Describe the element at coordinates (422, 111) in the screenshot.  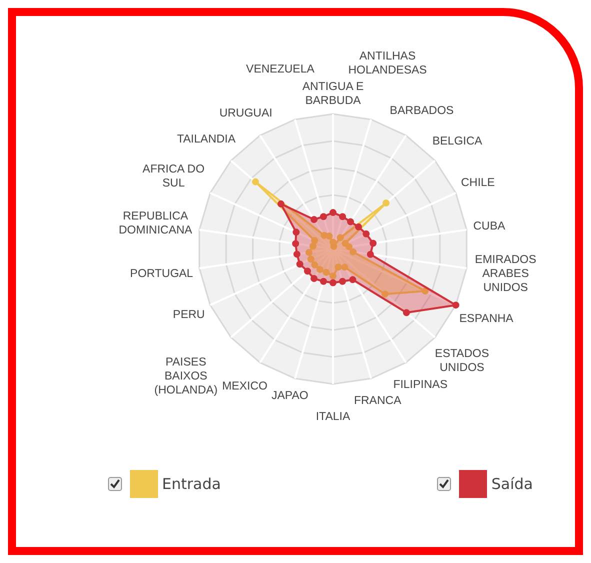
I see `spoke-label: BARBADOS` at that location.